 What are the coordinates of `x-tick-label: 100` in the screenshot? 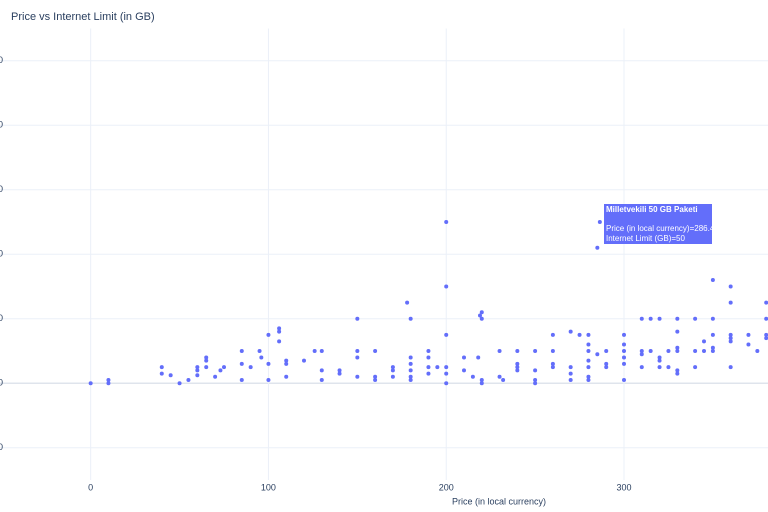 It's located at (268, 487).